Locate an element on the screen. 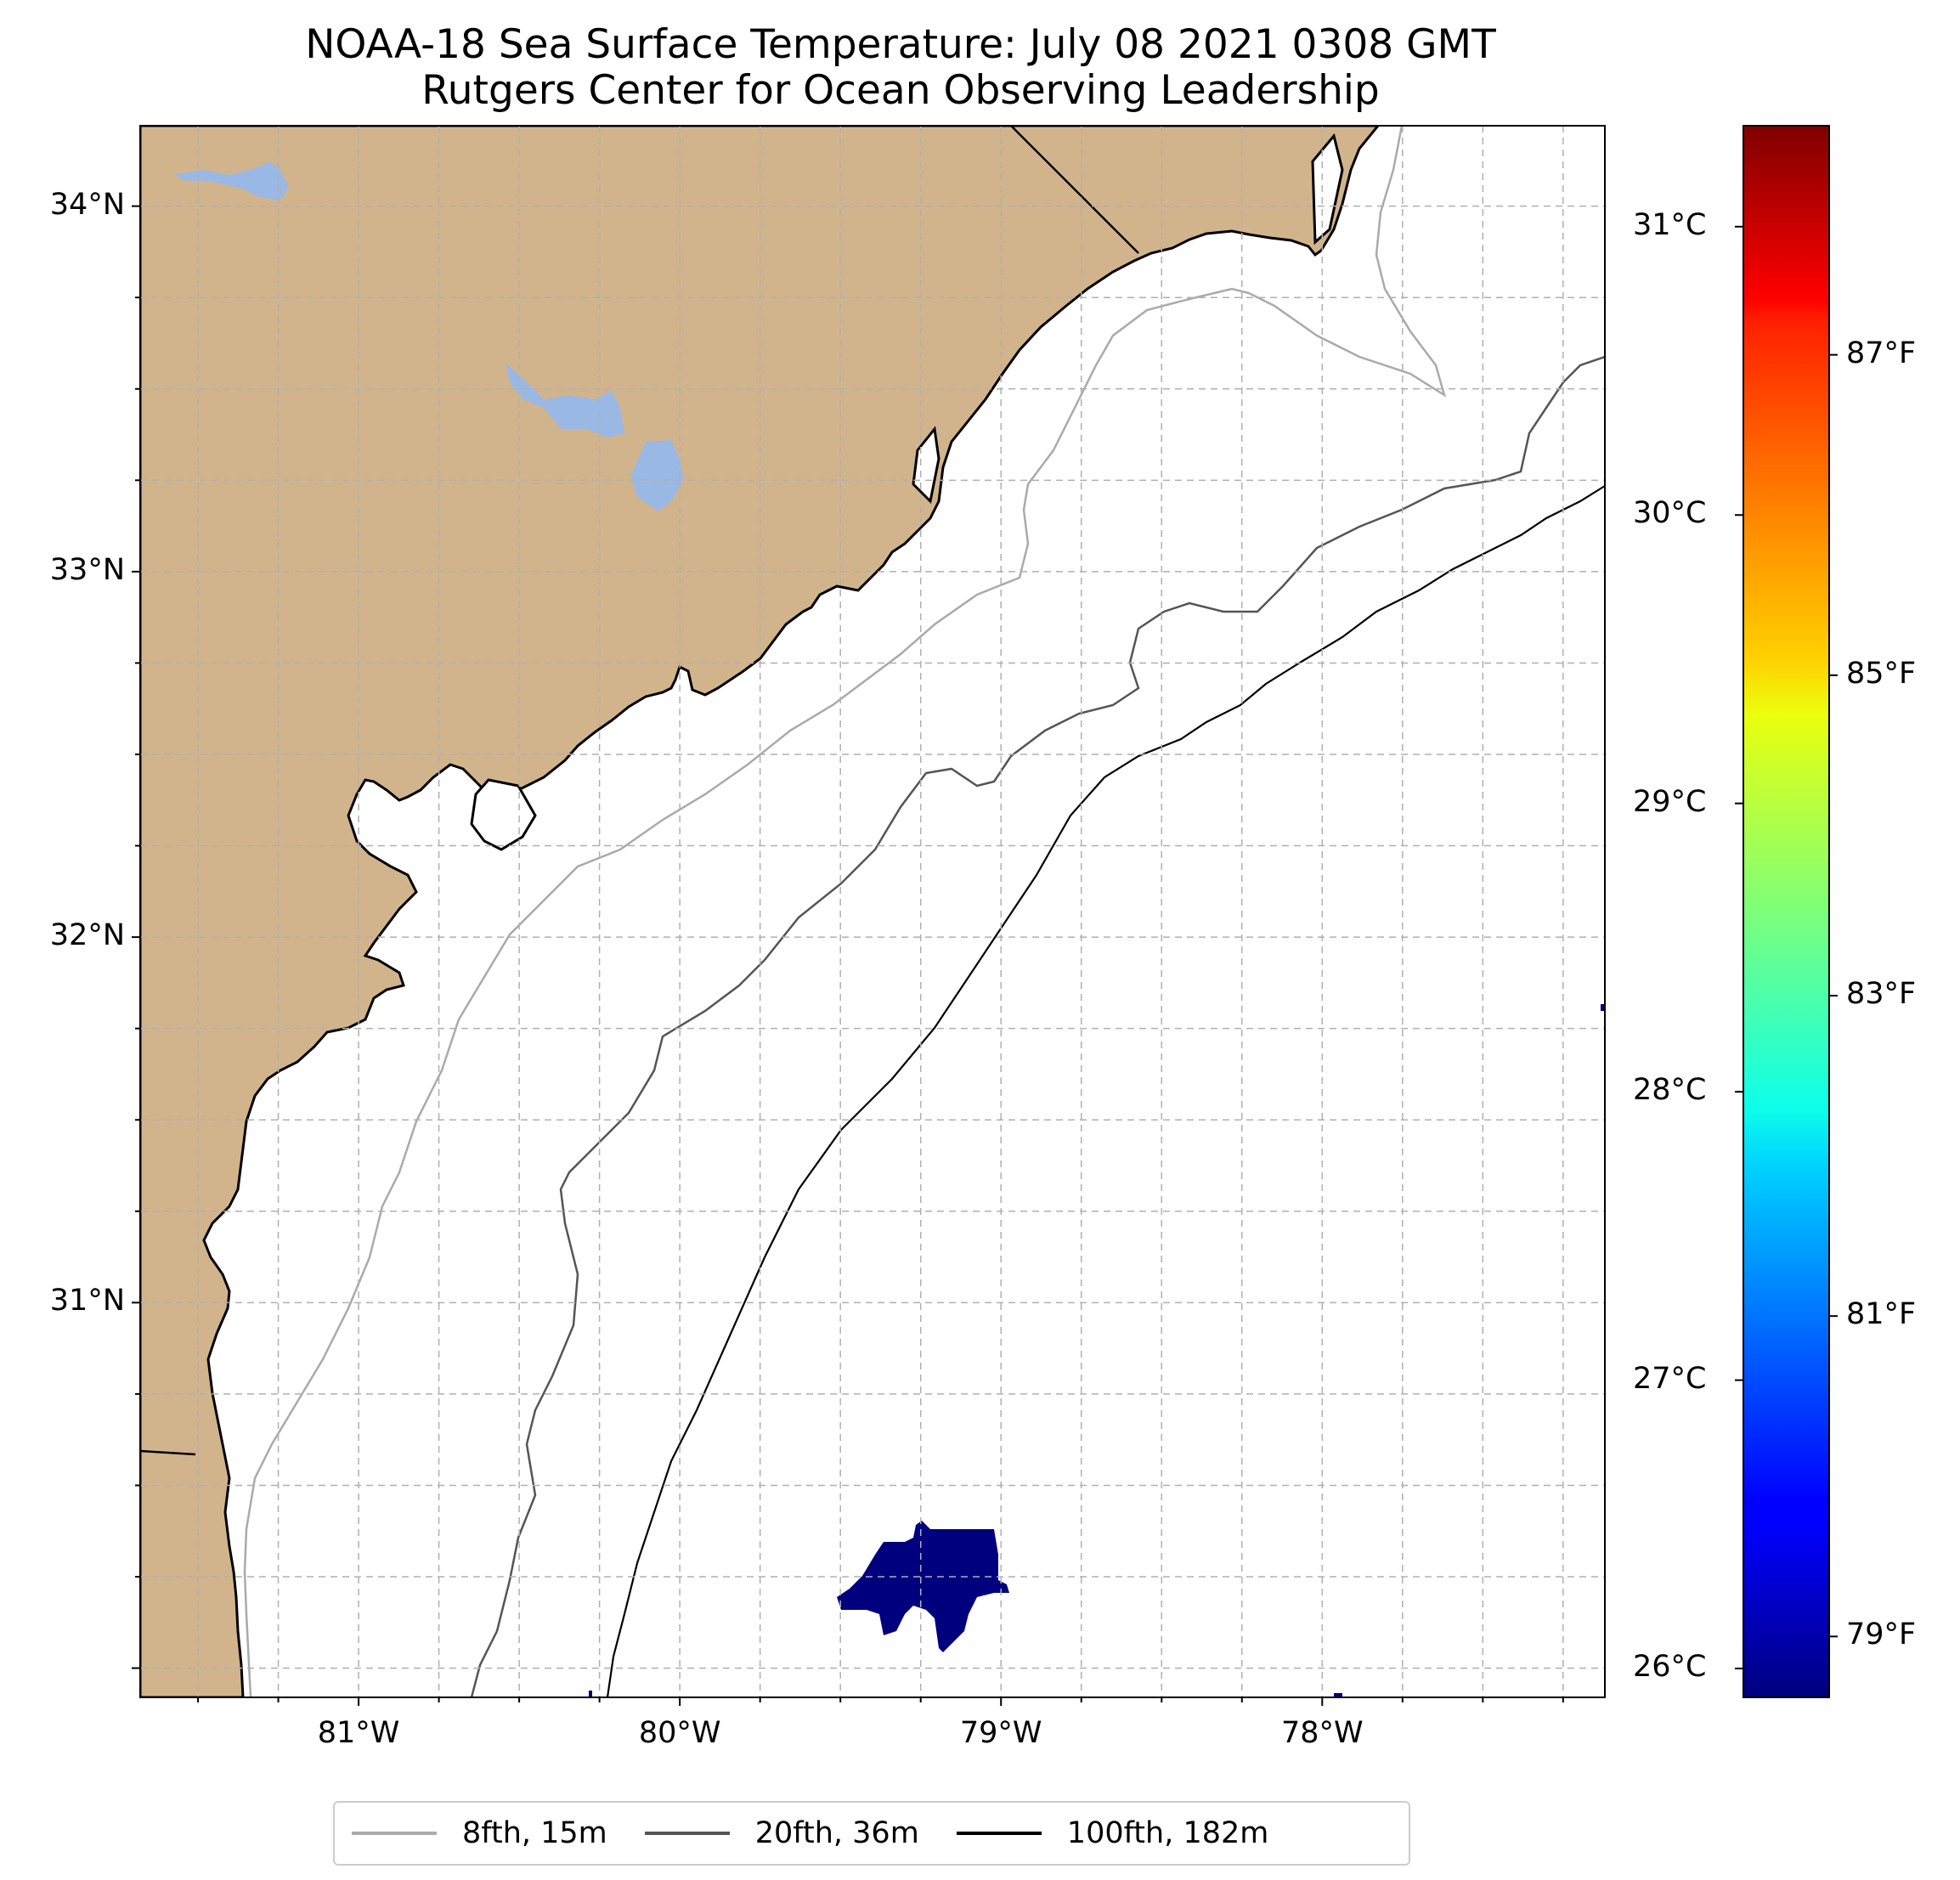 This screenshot has width=1960, height=1880. colorbar-fahrenheit-label: 79°F is located at coordinates (1882, 1635).